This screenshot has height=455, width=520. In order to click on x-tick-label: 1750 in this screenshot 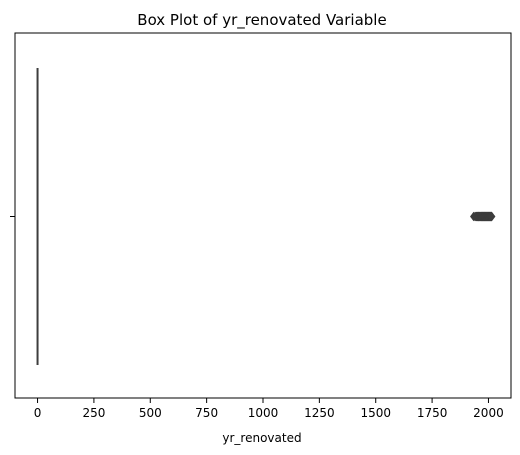, I will do `click(432, 413)`.